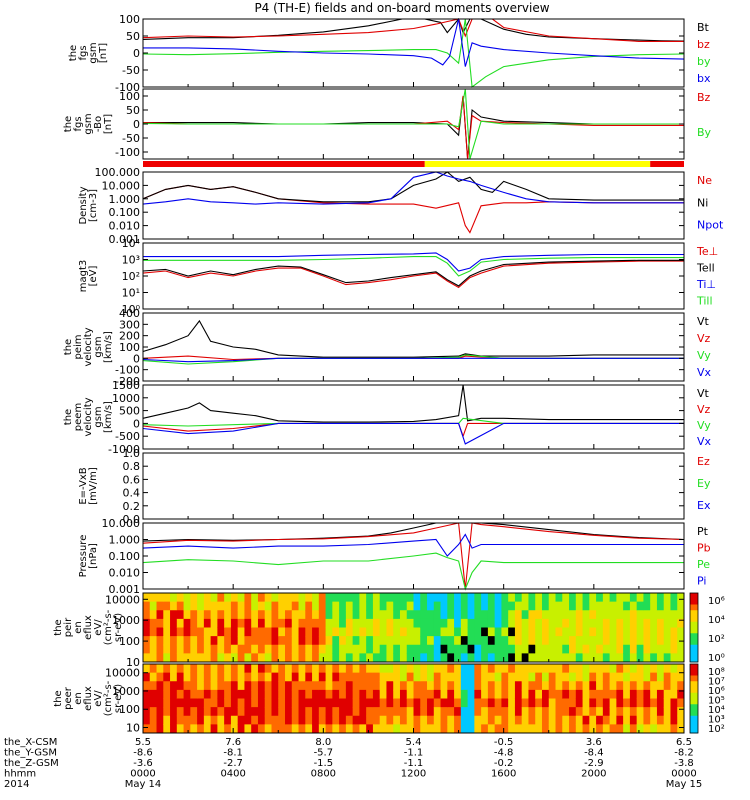 This screenshot has width=750, height=800. Describe the element at coordinates (413, 414) in the screenshot. I see `series-group` at that location.